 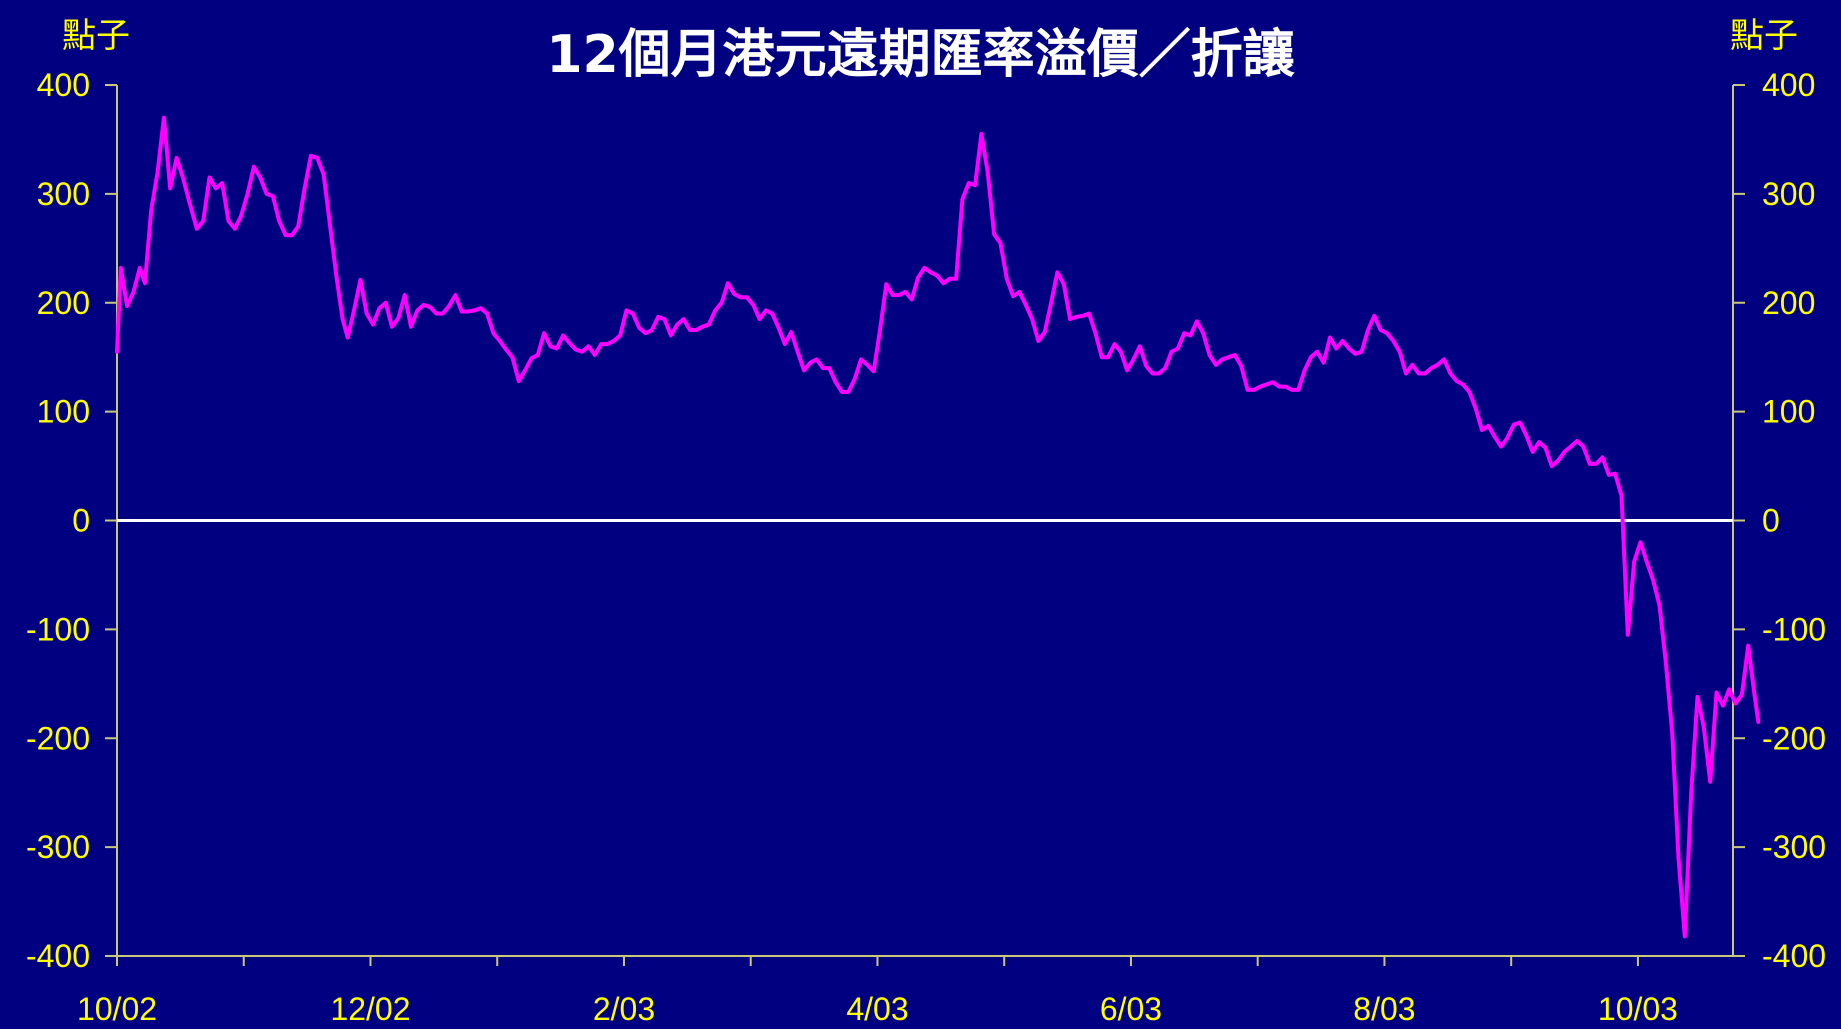 I want to click on left-y-tick-label: 300, so click(x=63, y=194).